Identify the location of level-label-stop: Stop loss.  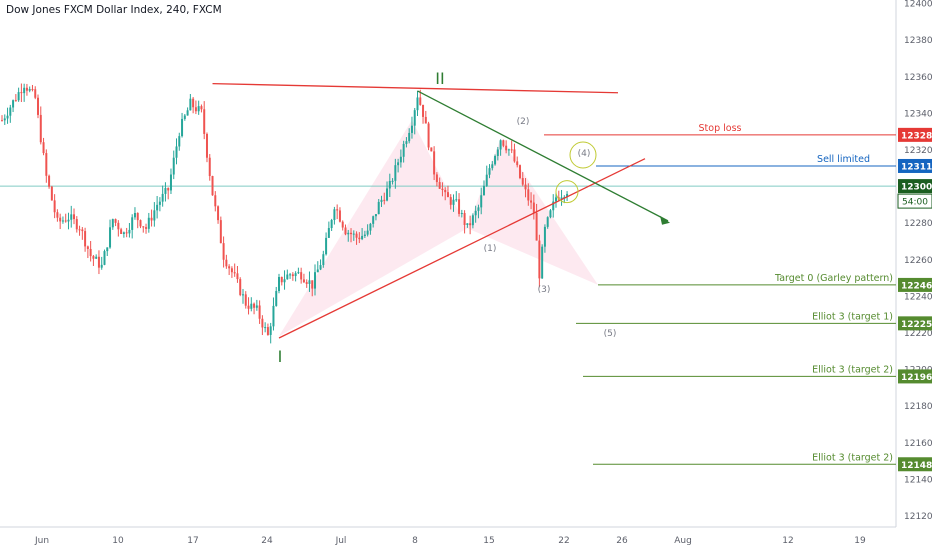
(720, 128).